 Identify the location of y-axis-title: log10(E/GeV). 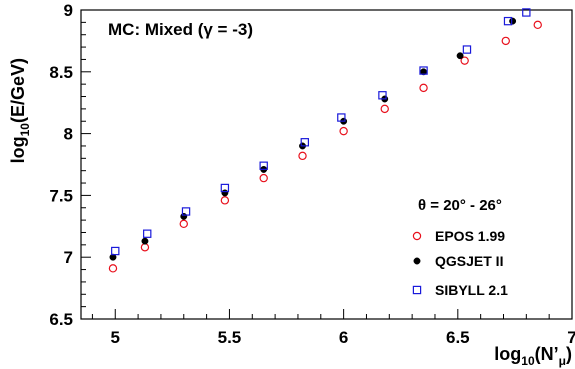
(20, 110).